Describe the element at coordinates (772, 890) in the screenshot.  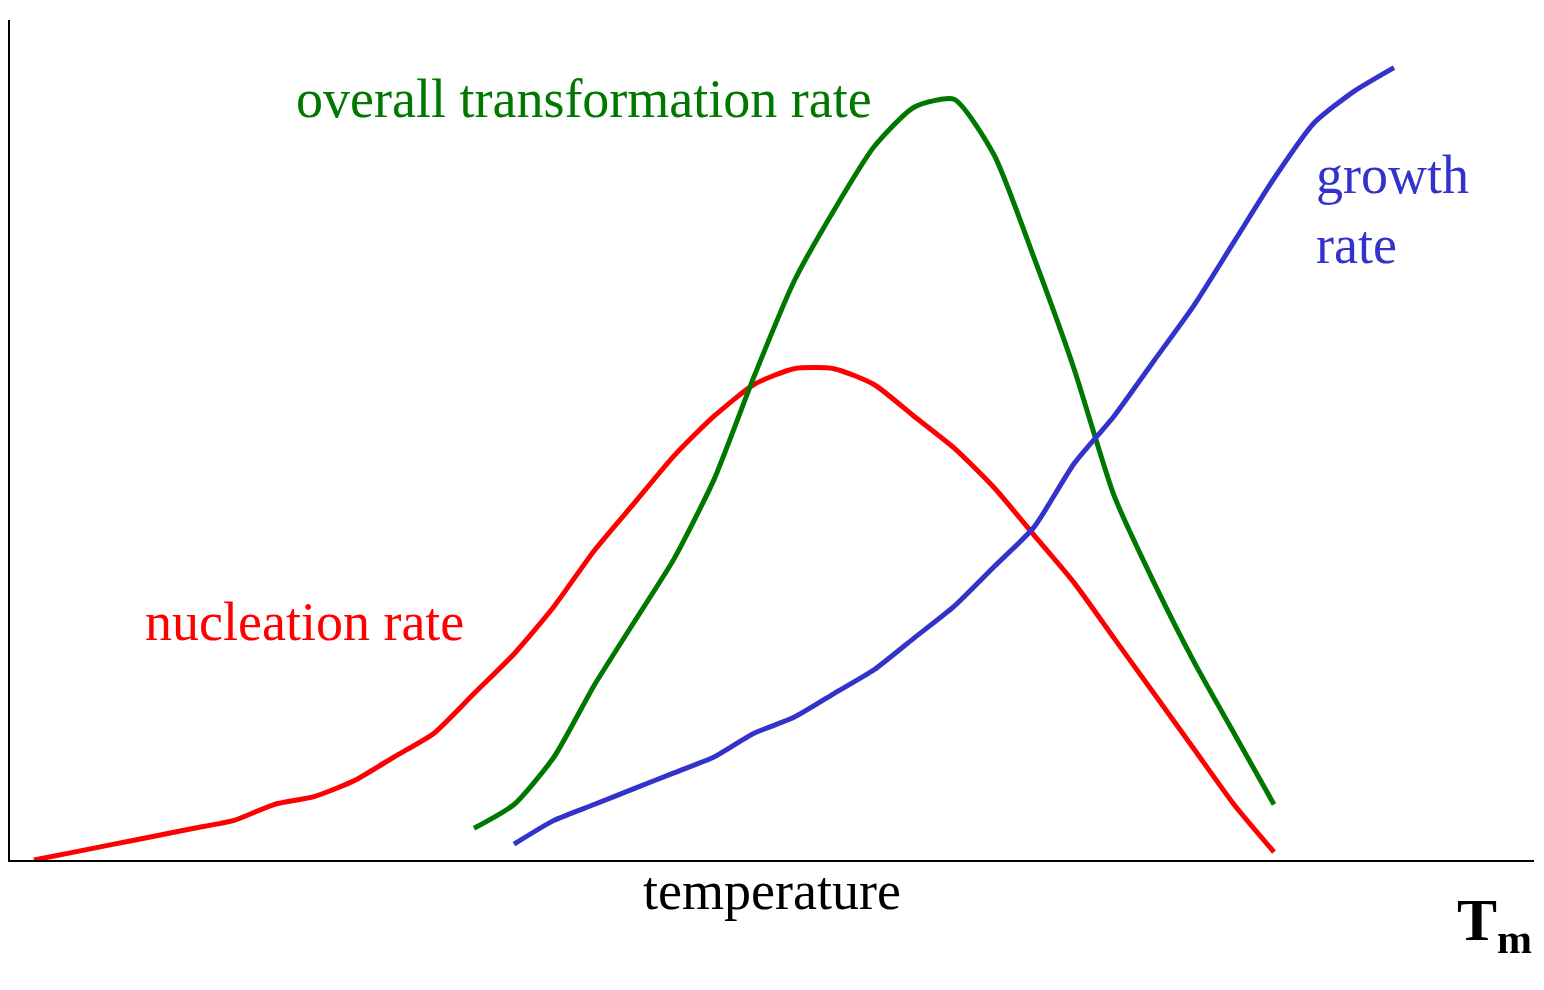
I see `x-axis-title: temperature` at that location.